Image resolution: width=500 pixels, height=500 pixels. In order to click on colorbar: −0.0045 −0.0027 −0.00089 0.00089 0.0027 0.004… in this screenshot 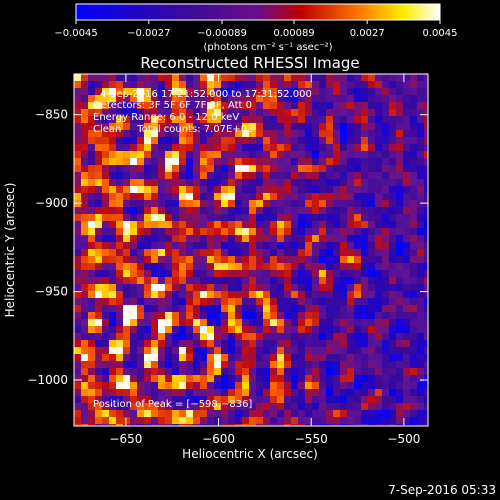, I will do `click(256, 28)`.